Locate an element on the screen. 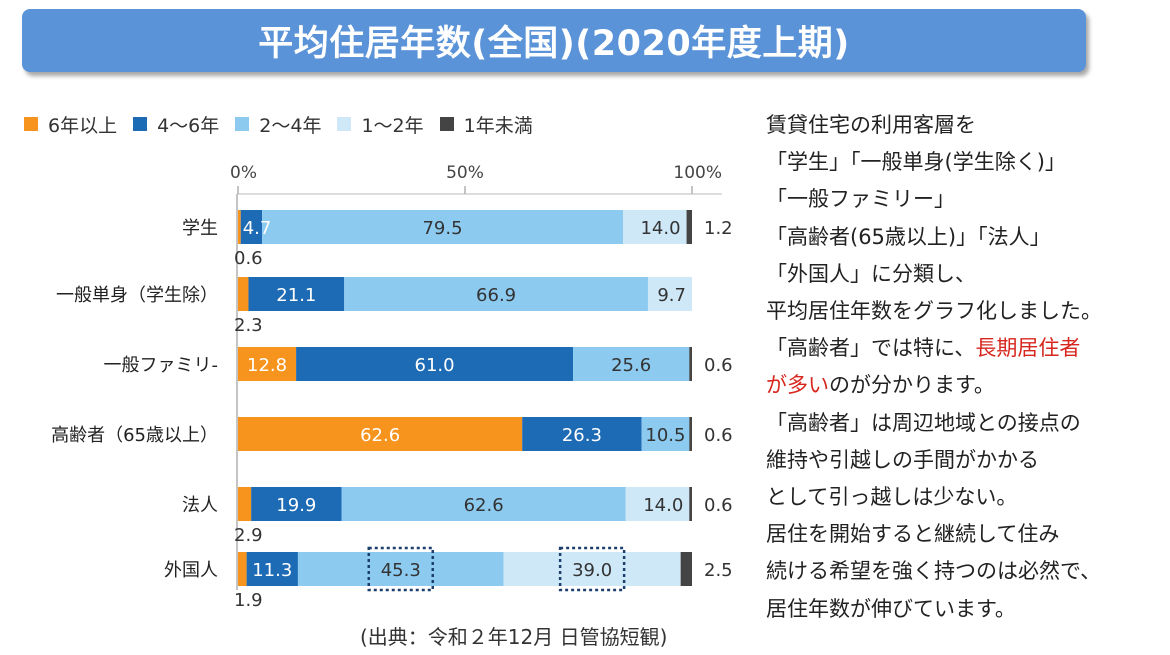  legend-label: 1年未満 is located at coordinates (498, 125).